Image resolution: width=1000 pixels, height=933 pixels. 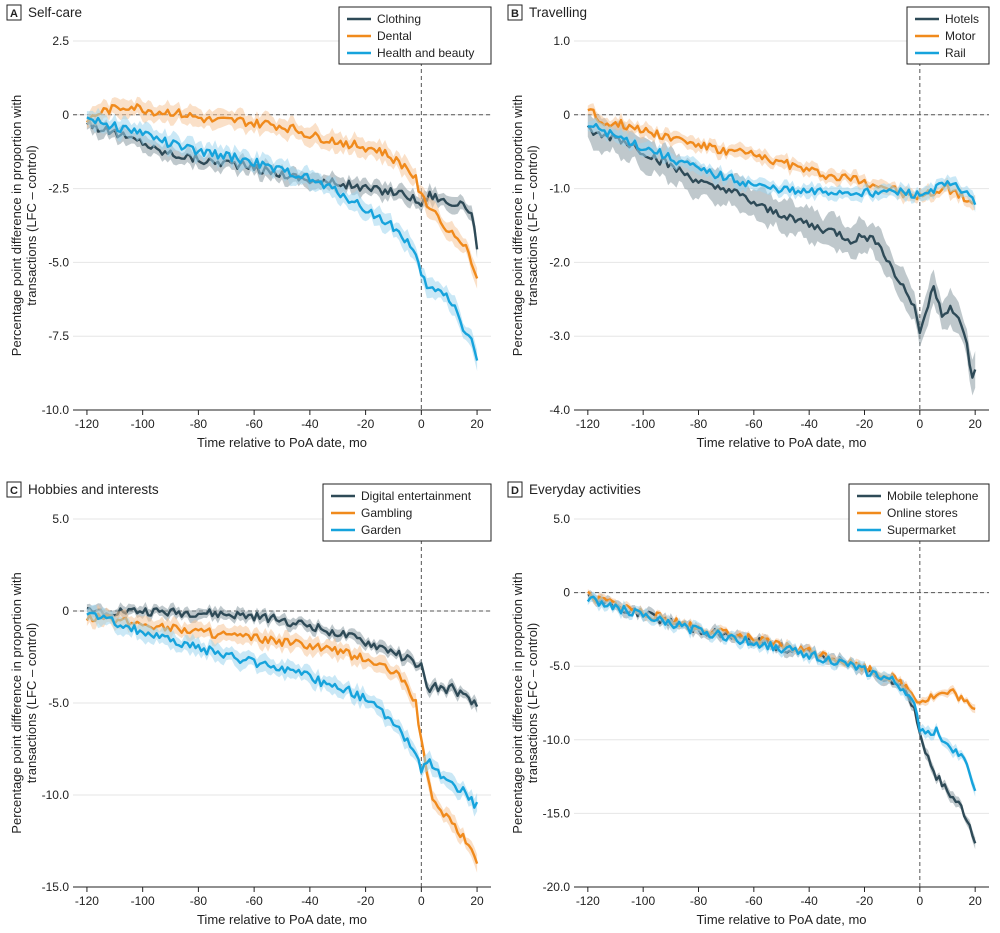 What do you see at coordinates (425, 53) in the screenshot?
I see `legend-label-health-and-beauty: Health and beauty` at bounding box center [425, 53].